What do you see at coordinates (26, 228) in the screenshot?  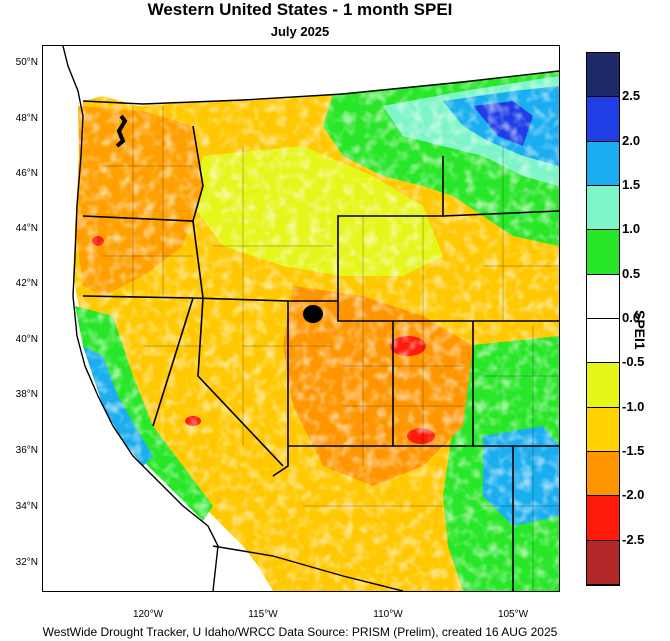 I see `lat-label-44: 44°N` at bounding box center [26, 228].